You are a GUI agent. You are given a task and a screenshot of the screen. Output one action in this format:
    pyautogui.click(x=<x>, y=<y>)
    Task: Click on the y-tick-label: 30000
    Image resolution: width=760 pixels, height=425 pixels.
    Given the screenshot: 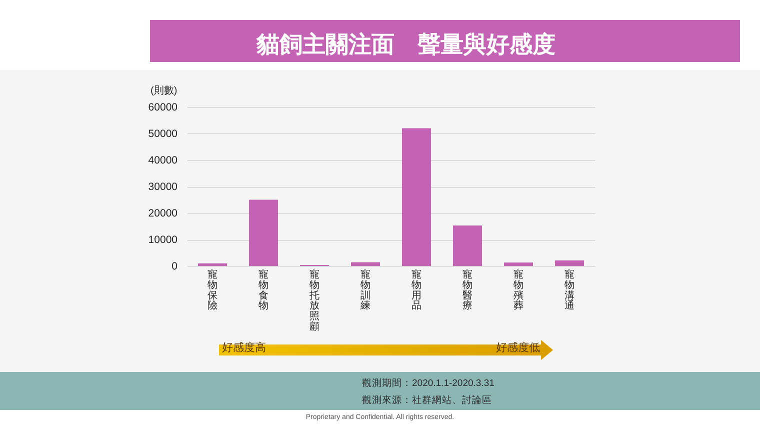 What is the action you would take?
    pyautogui.click(x=163, y=187)
    